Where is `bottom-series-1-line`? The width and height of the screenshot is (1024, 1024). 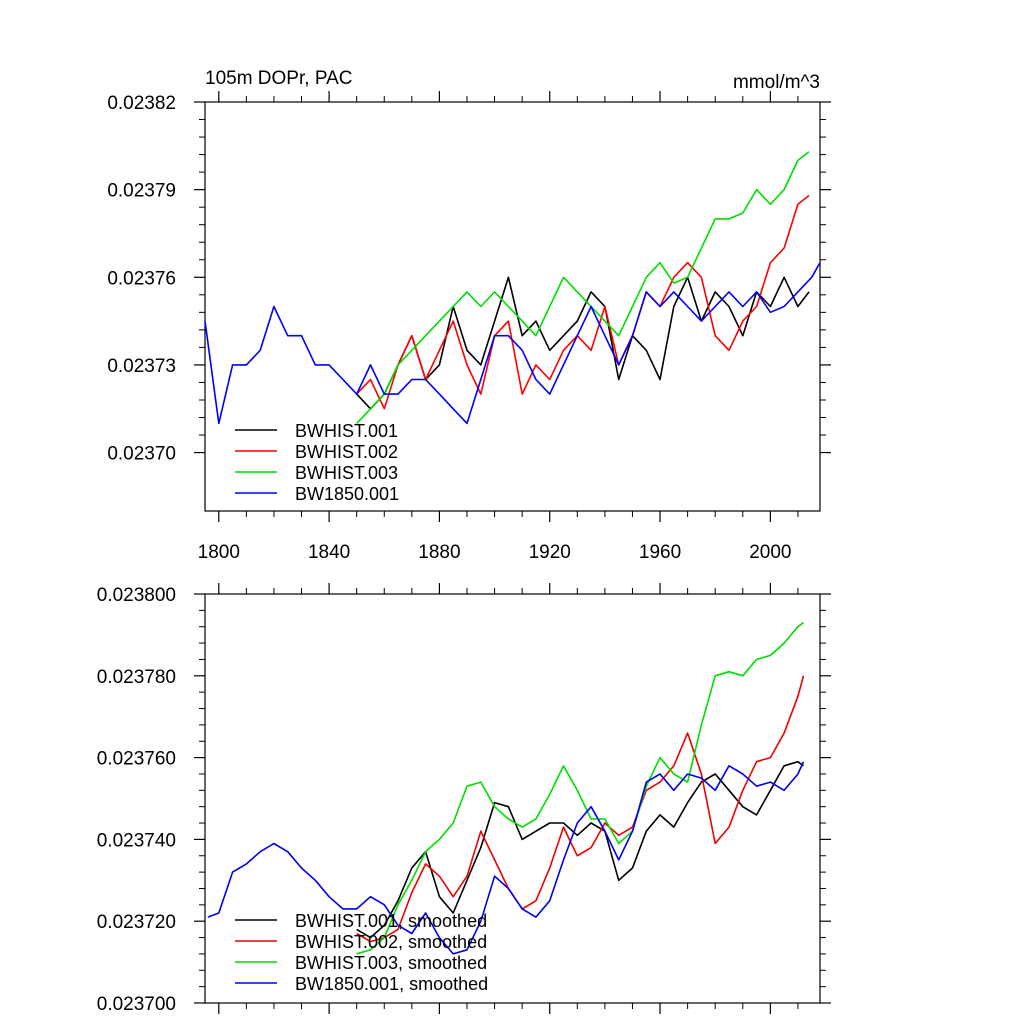 bottom-series-1-line is located at coordinates (580, 809).